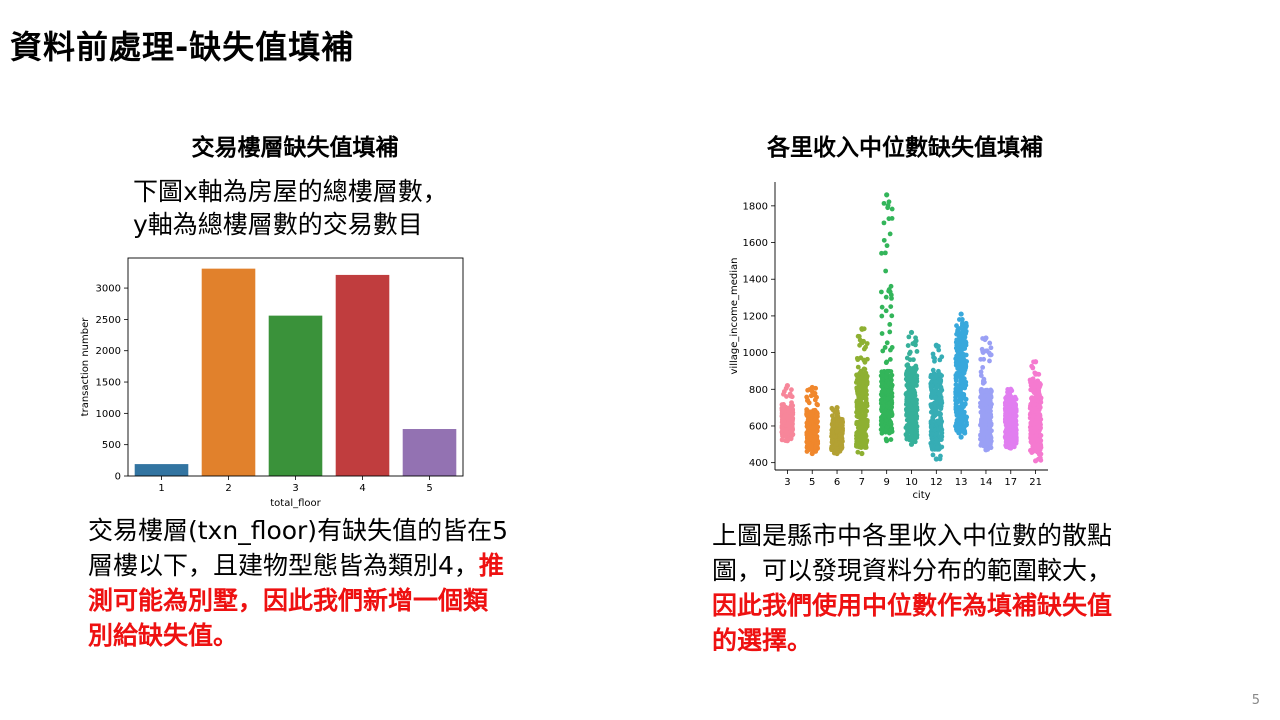 Image resolution: width=1280 pixels, height=720 pixels. What do you see at coordinates (905, 148) in the screenshot?
I see `right-section-heading: 各里收入中位數缺失值填補` at bounding box center [905, 148].